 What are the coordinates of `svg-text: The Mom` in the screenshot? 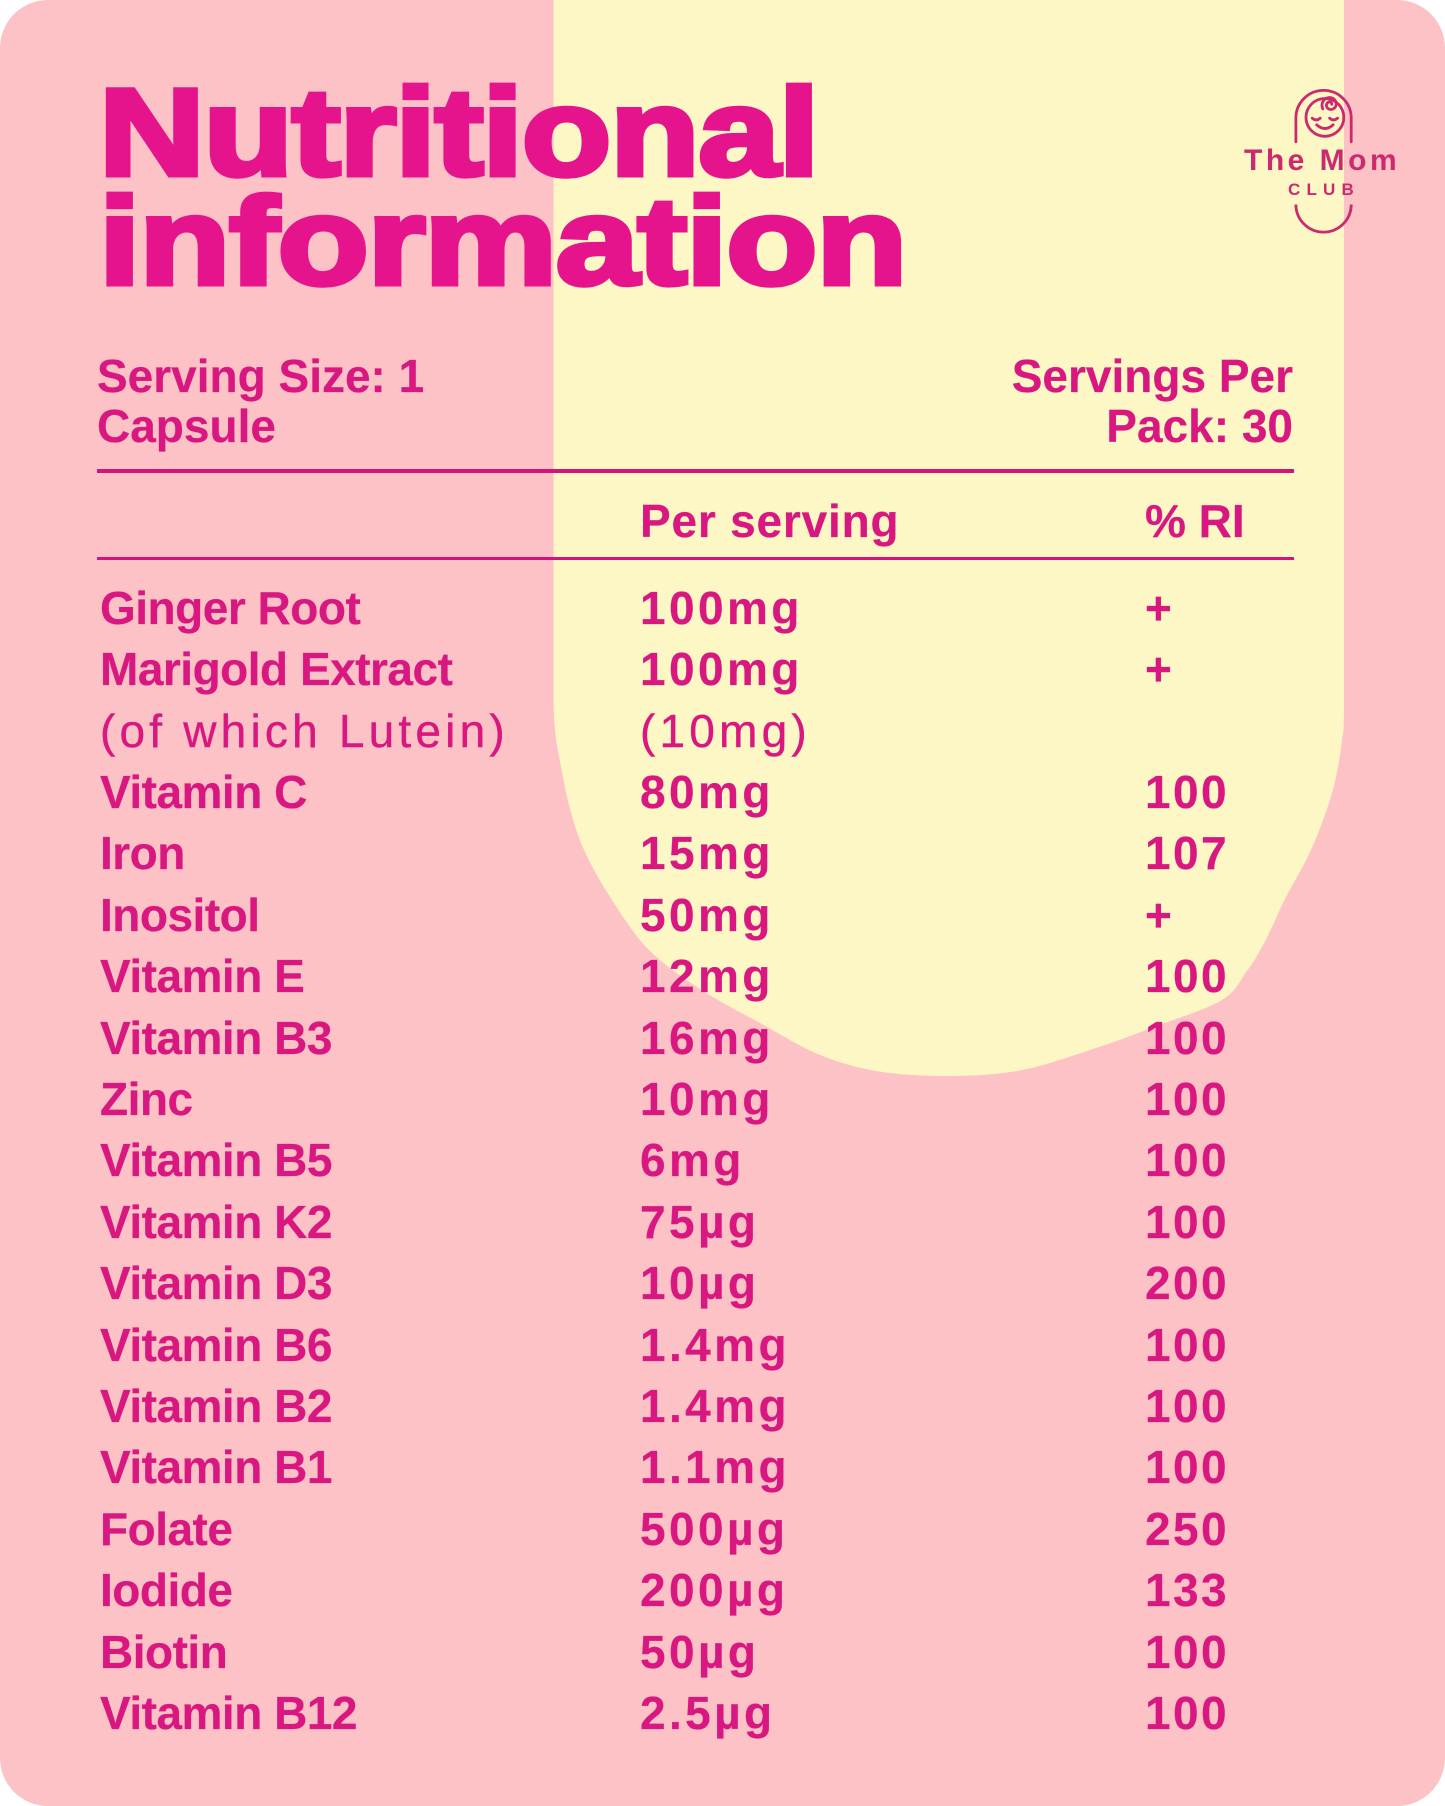 It's located at (1322, 160).